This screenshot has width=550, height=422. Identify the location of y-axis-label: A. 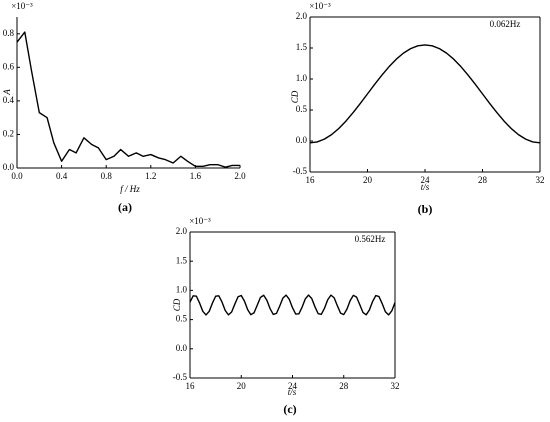
(7, 92).